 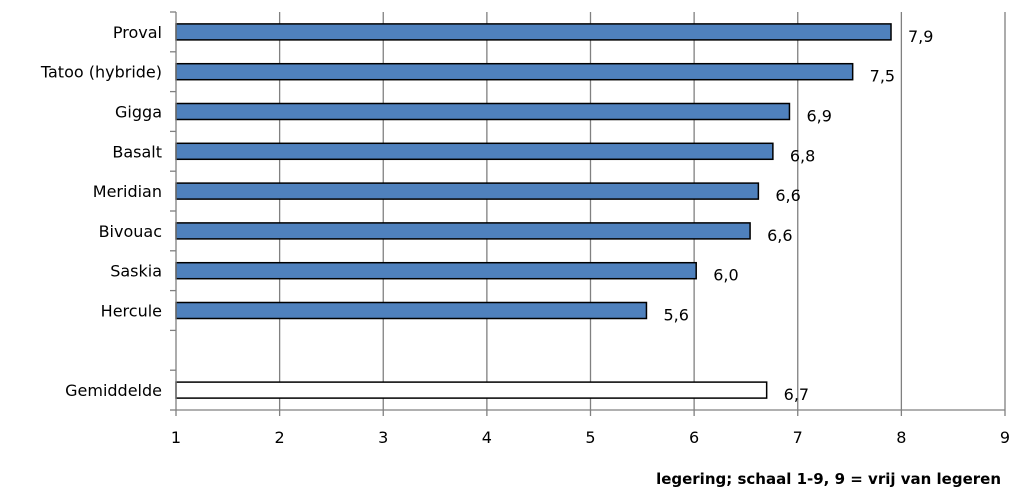 I want to click on x-tick-label: 6, so click(x=694, y=437).